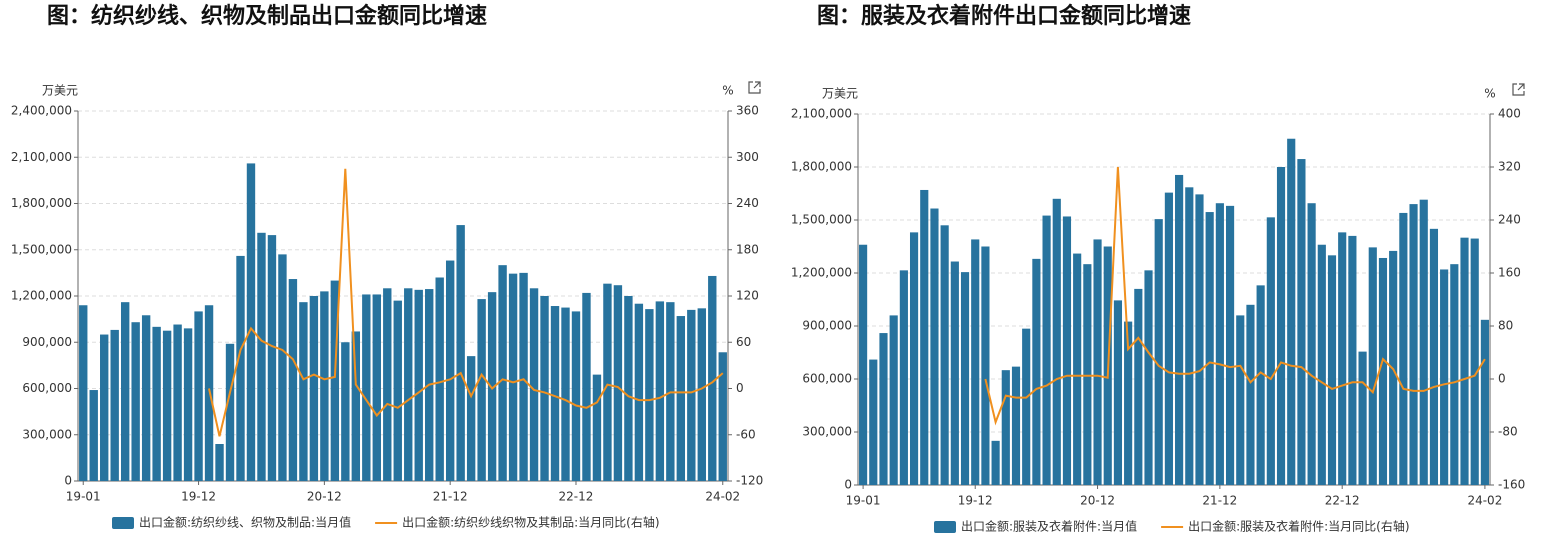  What do you see at coordinates (727, 91) in the screenshot?
I see `y2-axis-label: %` at bounding box center [727, 91].